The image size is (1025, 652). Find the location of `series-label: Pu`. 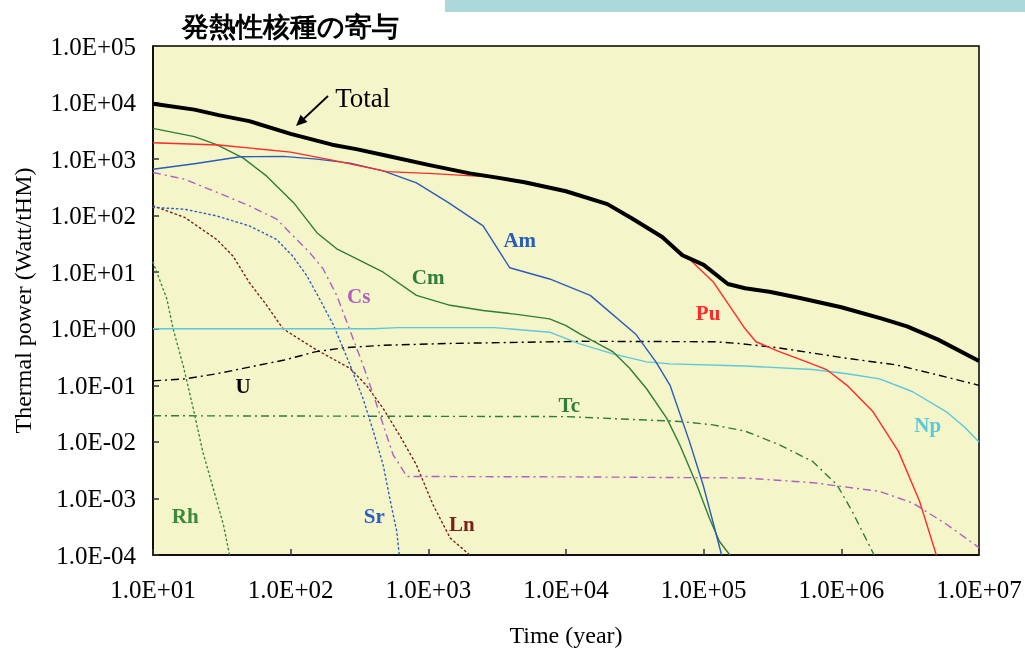

series-label: Pu is located at coordinates (708, 313).